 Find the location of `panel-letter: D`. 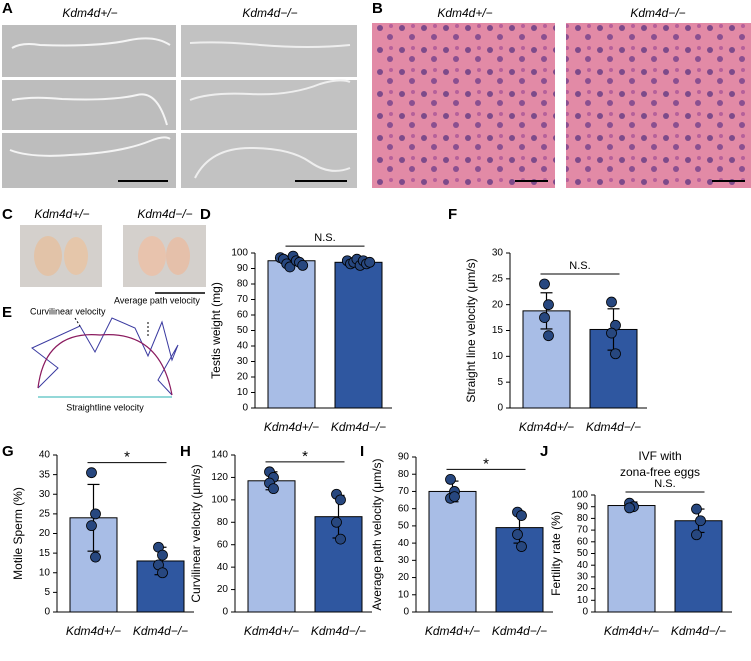

panel-letter: D is located at coordinates (205, 214).